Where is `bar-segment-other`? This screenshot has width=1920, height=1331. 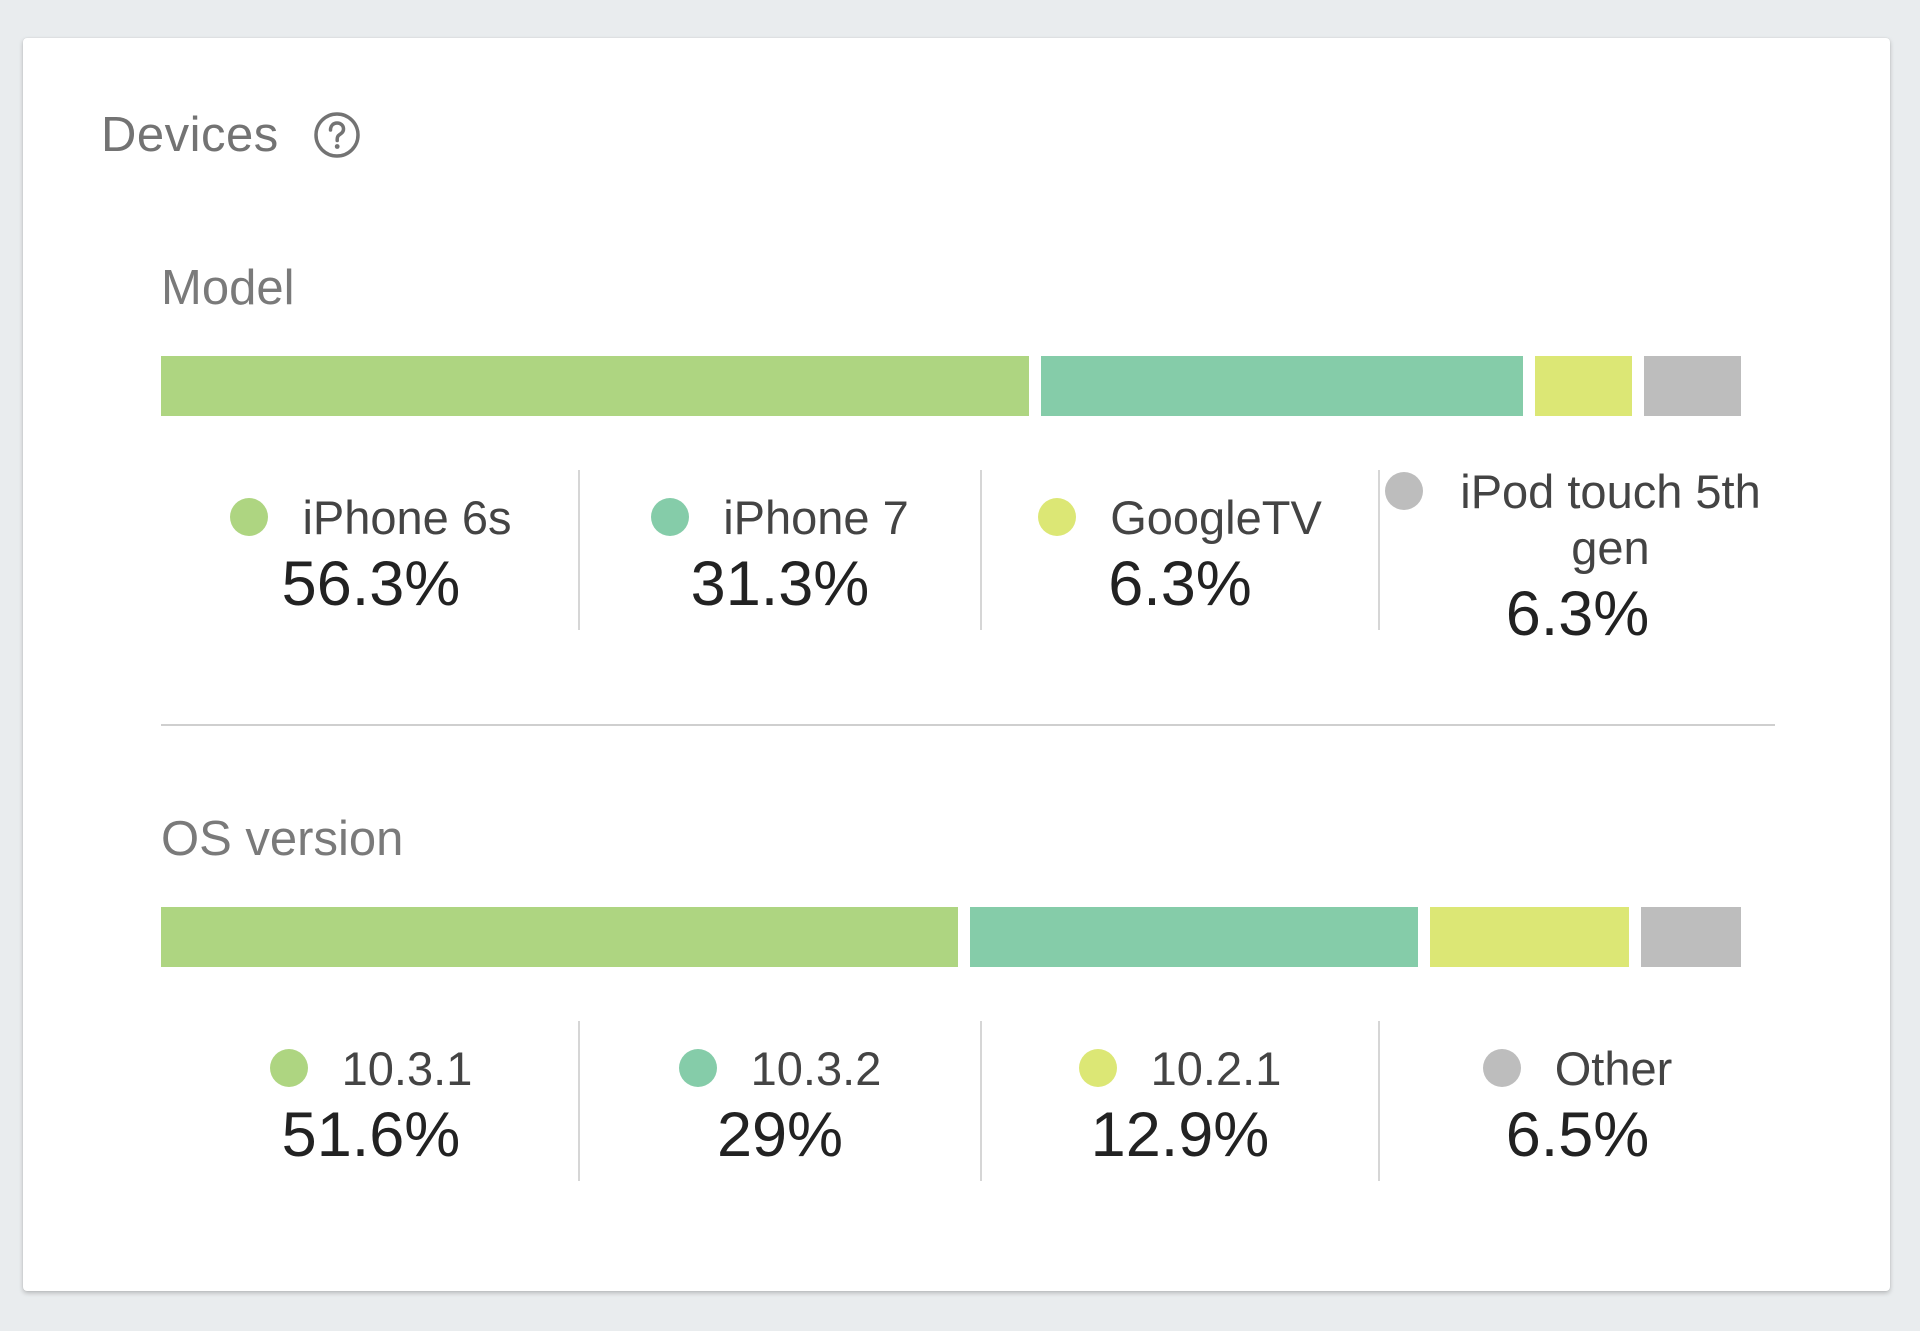 bar-segment-other is located at coordinates (1691, 937).